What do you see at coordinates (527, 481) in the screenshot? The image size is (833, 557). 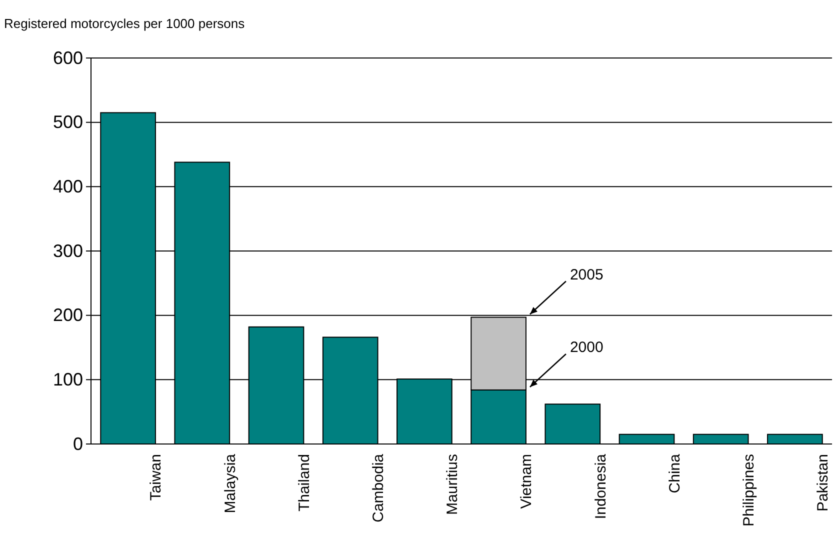 I see `x-tick-label: Vietnam` at bounding box center [527, 481].